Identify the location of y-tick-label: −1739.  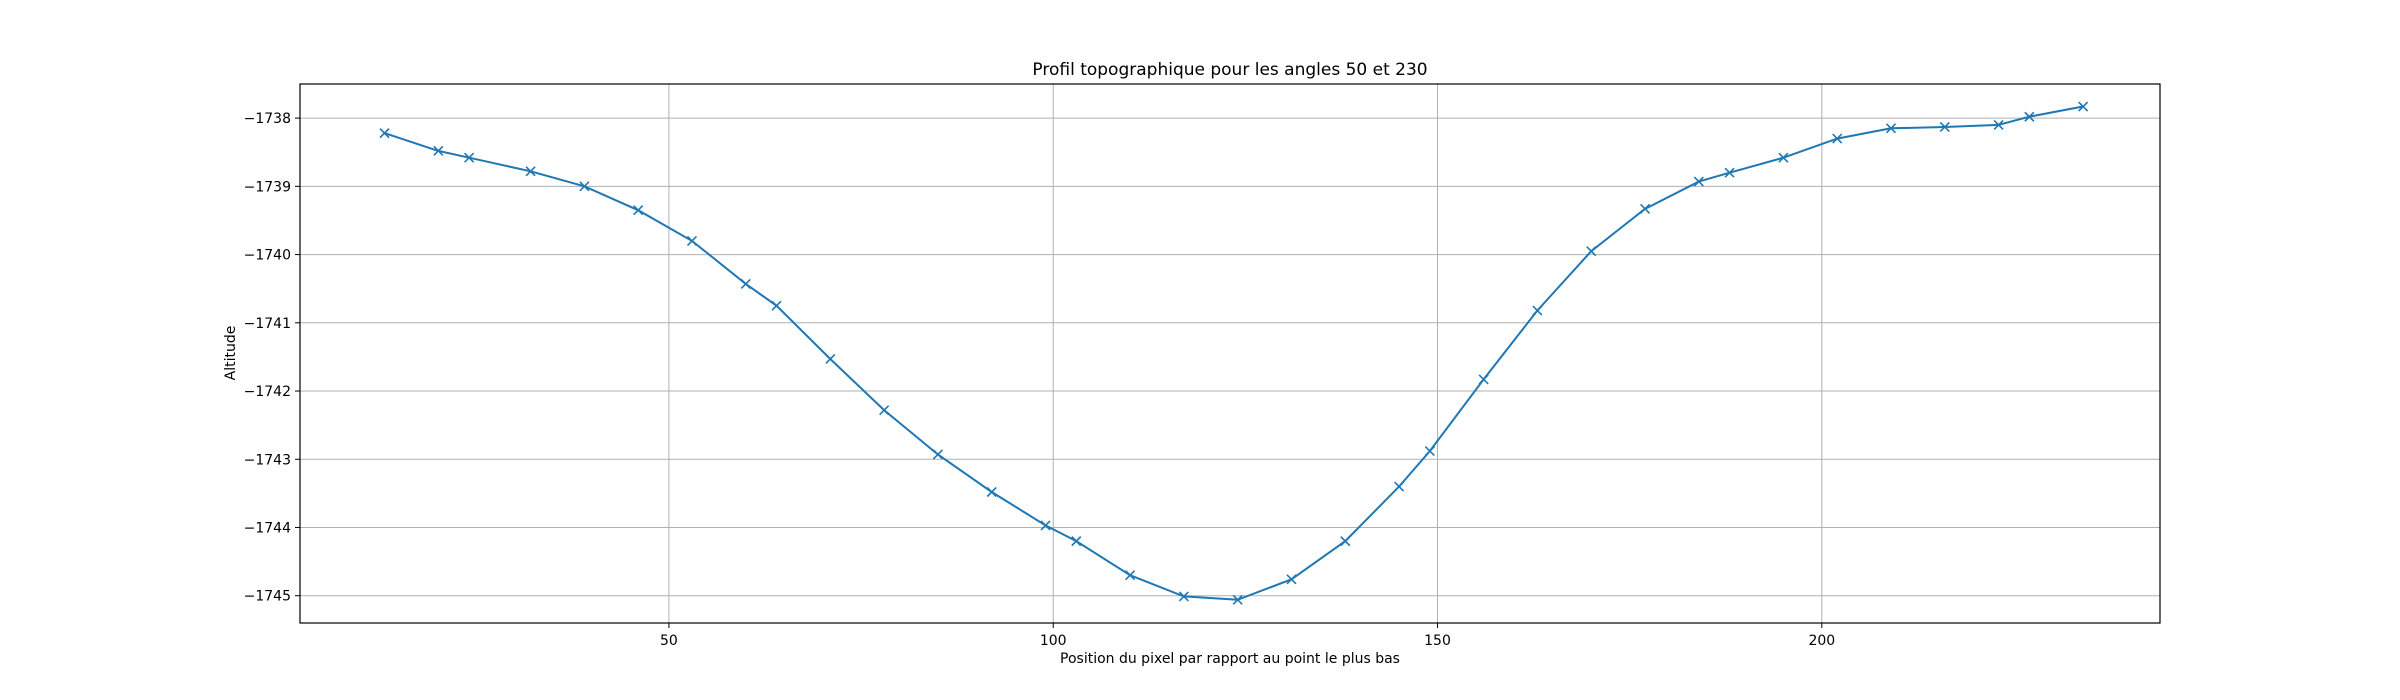
(267, 187).